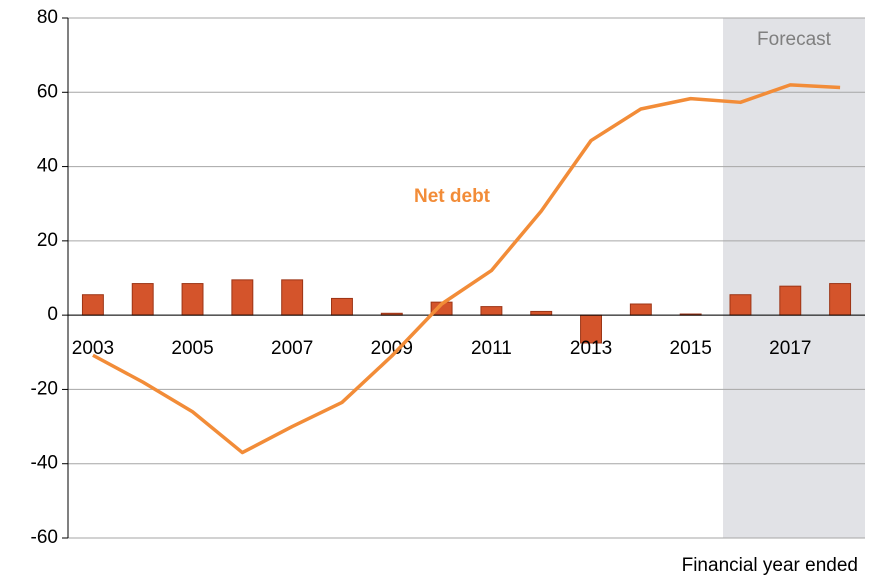 This screenshot has height=580, width=870. I want to click on y-tick-label: 20, so click(47, 240).